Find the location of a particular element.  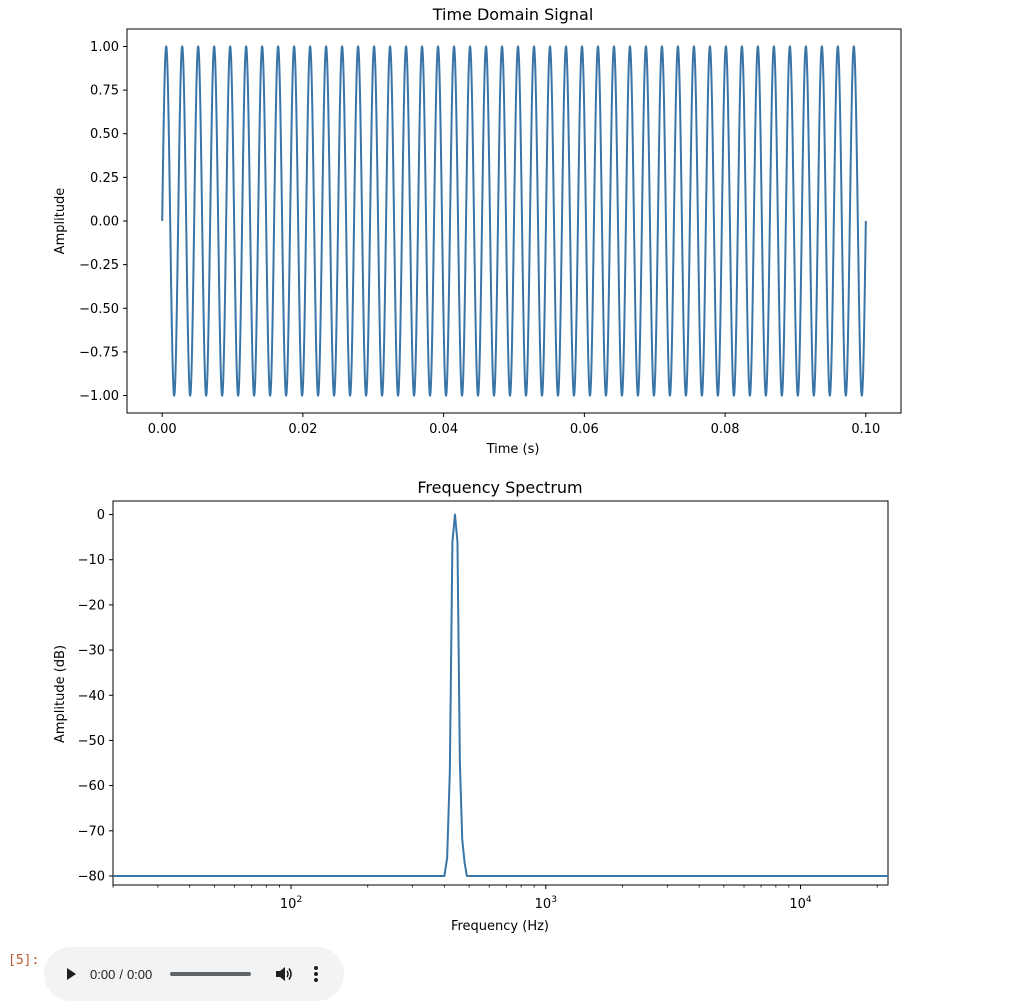

y-tick-label: −1.00 is located at coordinates (99, 396).